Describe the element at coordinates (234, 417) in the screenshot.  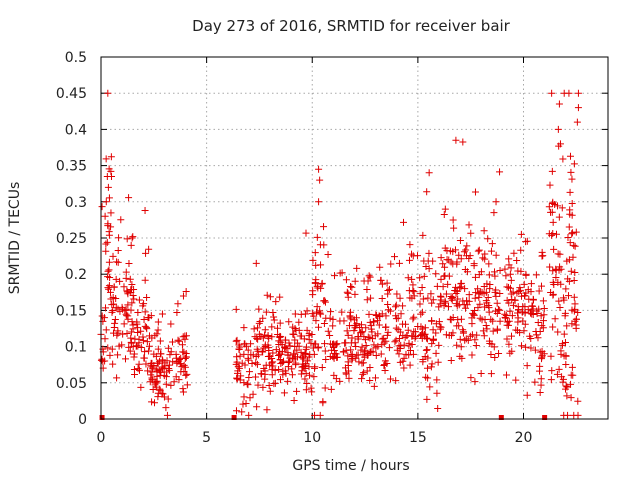
I see `zero-marker` at that location.